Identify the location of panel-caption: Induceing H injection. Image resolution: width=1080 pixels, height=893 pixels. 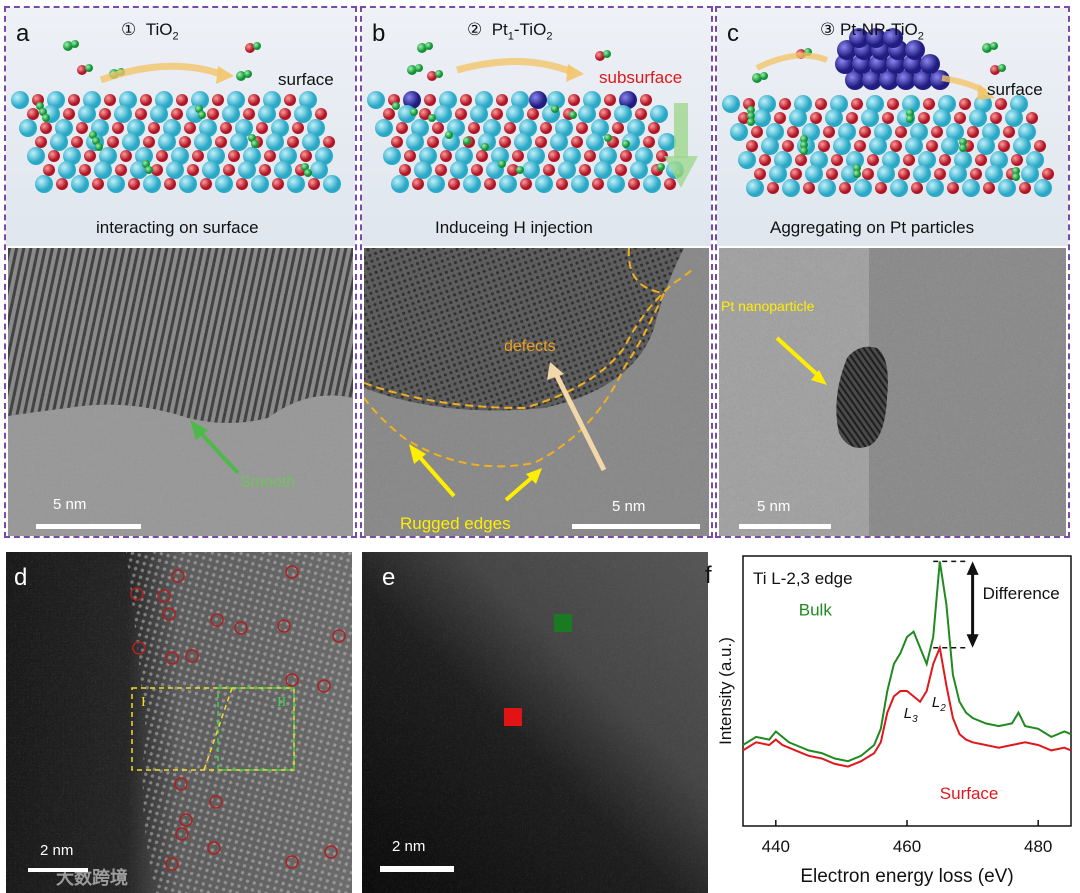
(514, 227).